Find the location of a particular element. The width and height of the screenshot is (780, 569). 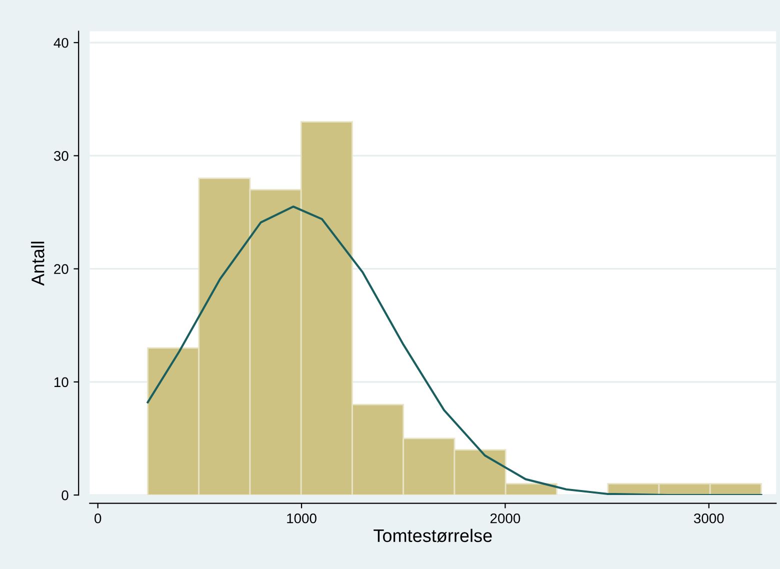

y-tick-label: 20 is located at coordinates (61, 269).